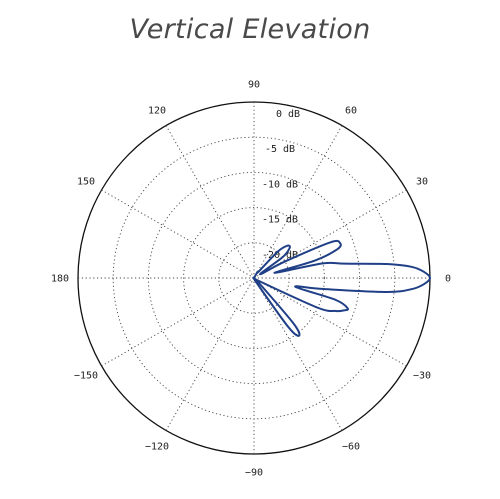  What do you see at coordinates (351, 110) in the screenshot?
I see `angle-tick-label: 60` at bounding box center [351, 110].